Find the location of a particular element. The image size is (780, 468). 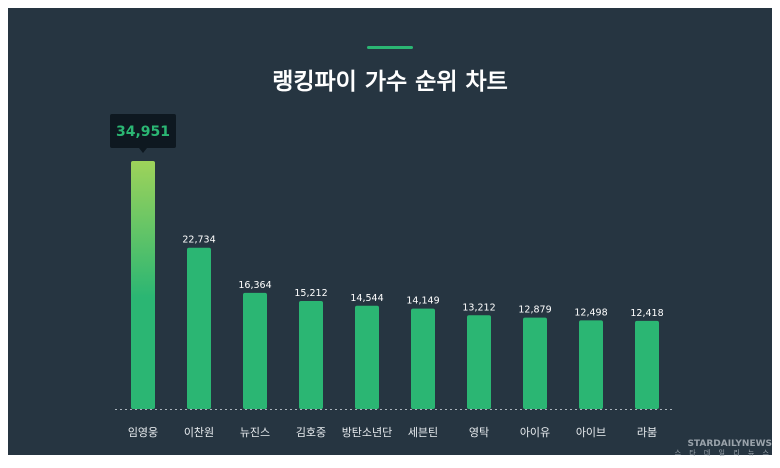

watermark: STARDAILYNEWS 스 타 데 일 리 뉴 스 is located at coordinates (723, 449).